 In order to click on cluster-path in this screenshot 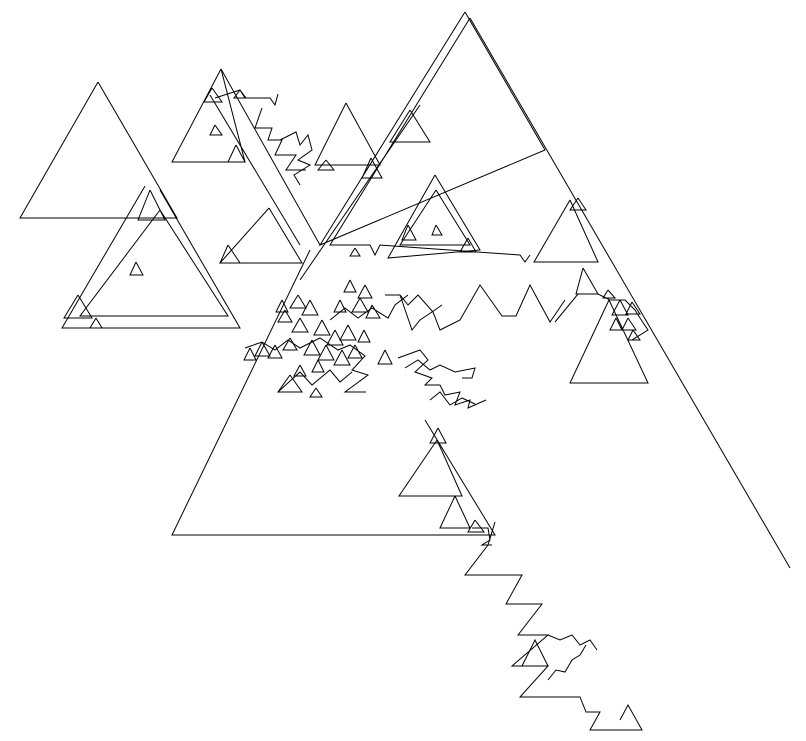, I will do `click(307, 365)`.